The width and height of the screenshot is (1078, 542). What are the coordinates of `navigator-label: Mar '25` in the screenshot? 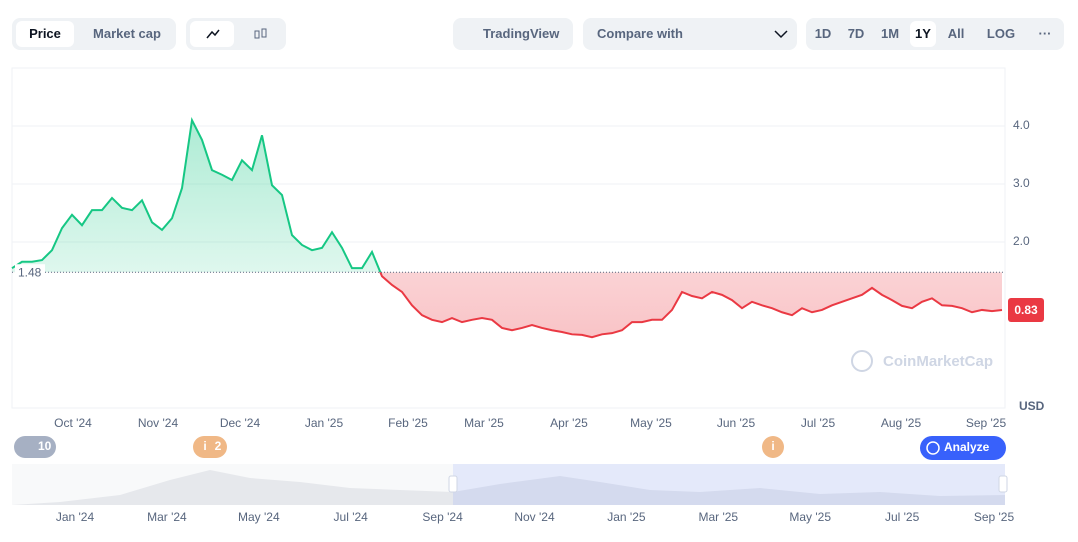 It's located at (718, 517).